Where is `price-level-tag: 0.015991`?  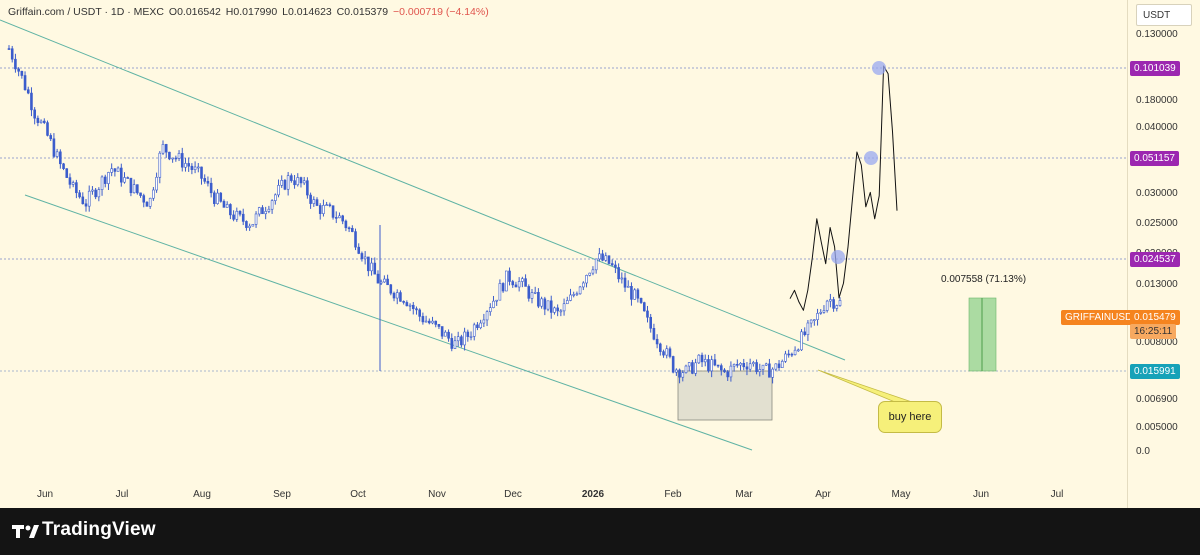 price-level-tag: 0.015991 is located at coordinates (1155, 371).